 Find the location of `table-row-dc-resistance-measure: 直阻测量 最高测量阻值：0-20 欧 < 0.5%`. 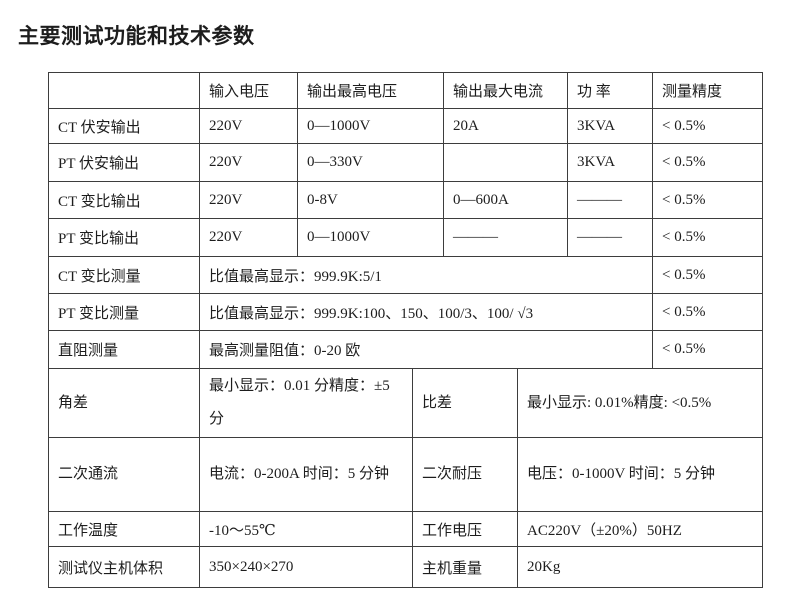

table-row-dc-resistance-measure: 直阻测量 最高测量阻值：0-20 欧 < 0.5% is located at coordinates (406, 350).